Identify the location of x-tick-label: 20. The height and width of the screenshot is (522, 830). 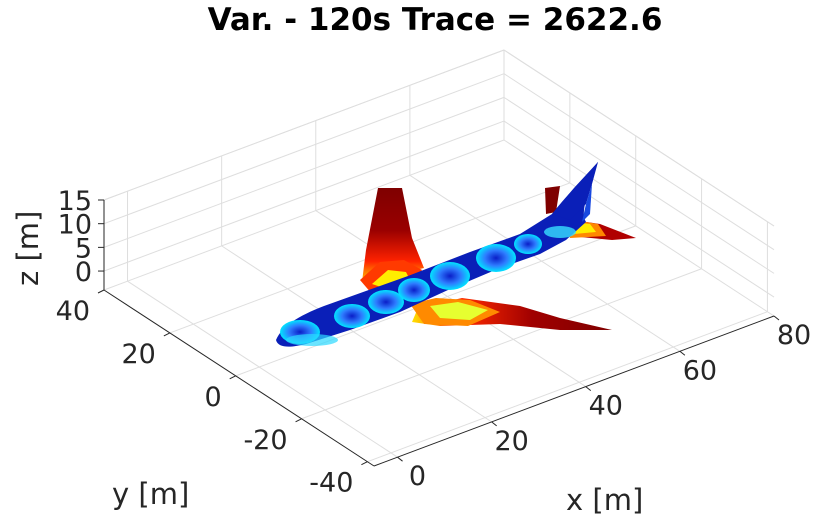
(511, 441).